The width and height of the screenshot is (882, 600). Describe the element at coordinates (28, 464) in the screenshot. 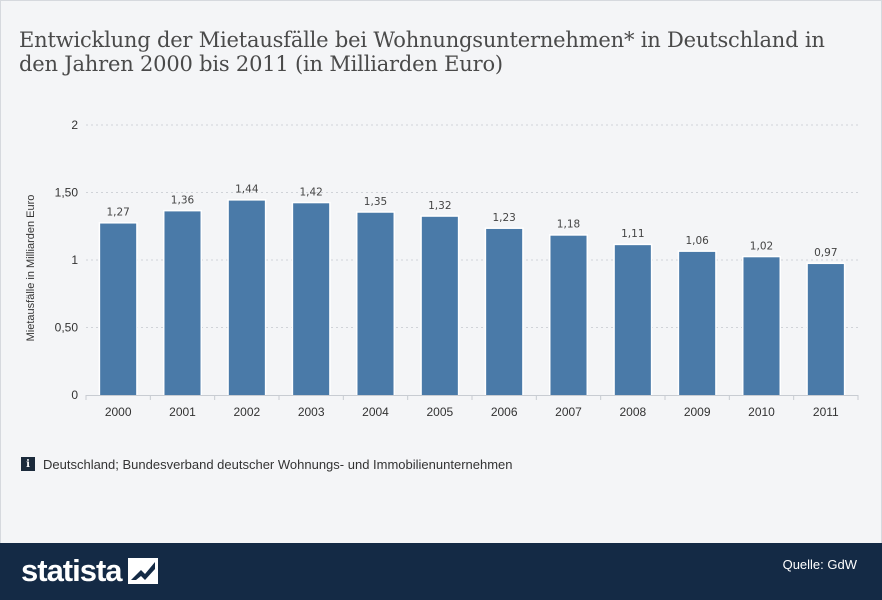

I see `info-icon: i` at that location.